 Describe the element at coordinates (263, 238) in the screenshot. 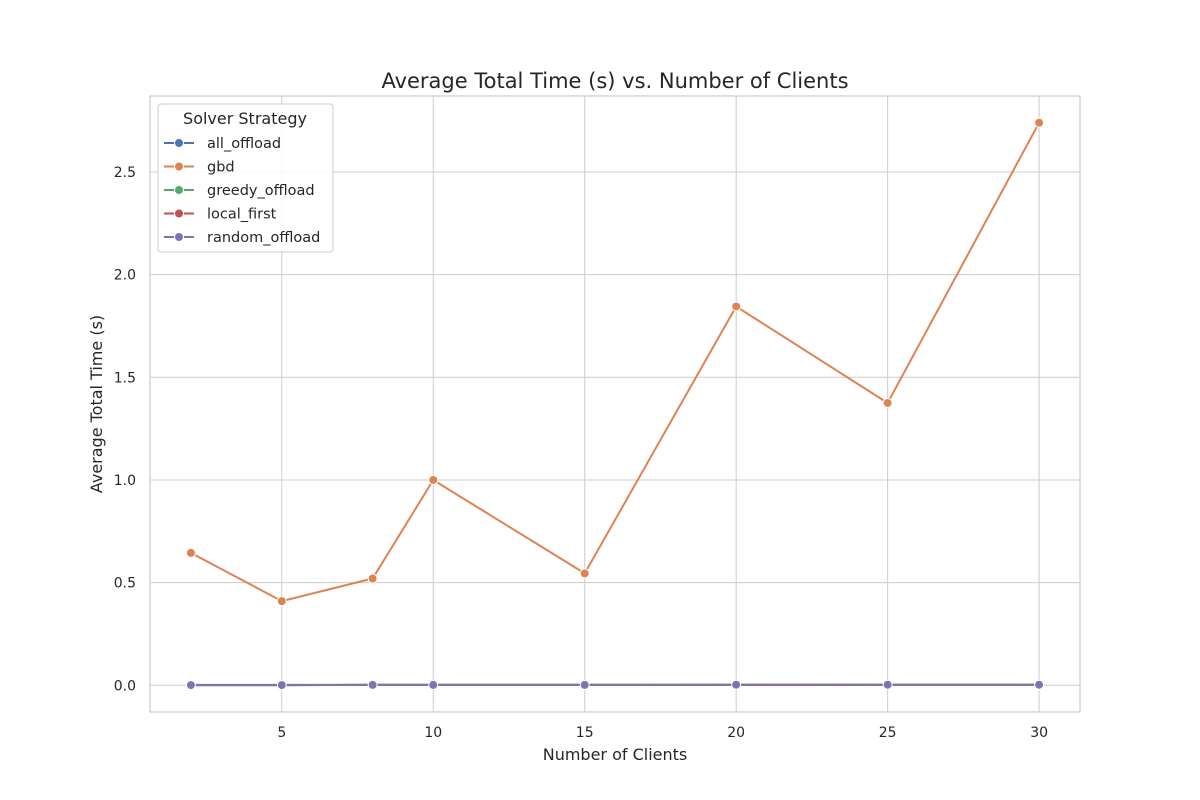

I see `legend-label: random_offload` at that location.